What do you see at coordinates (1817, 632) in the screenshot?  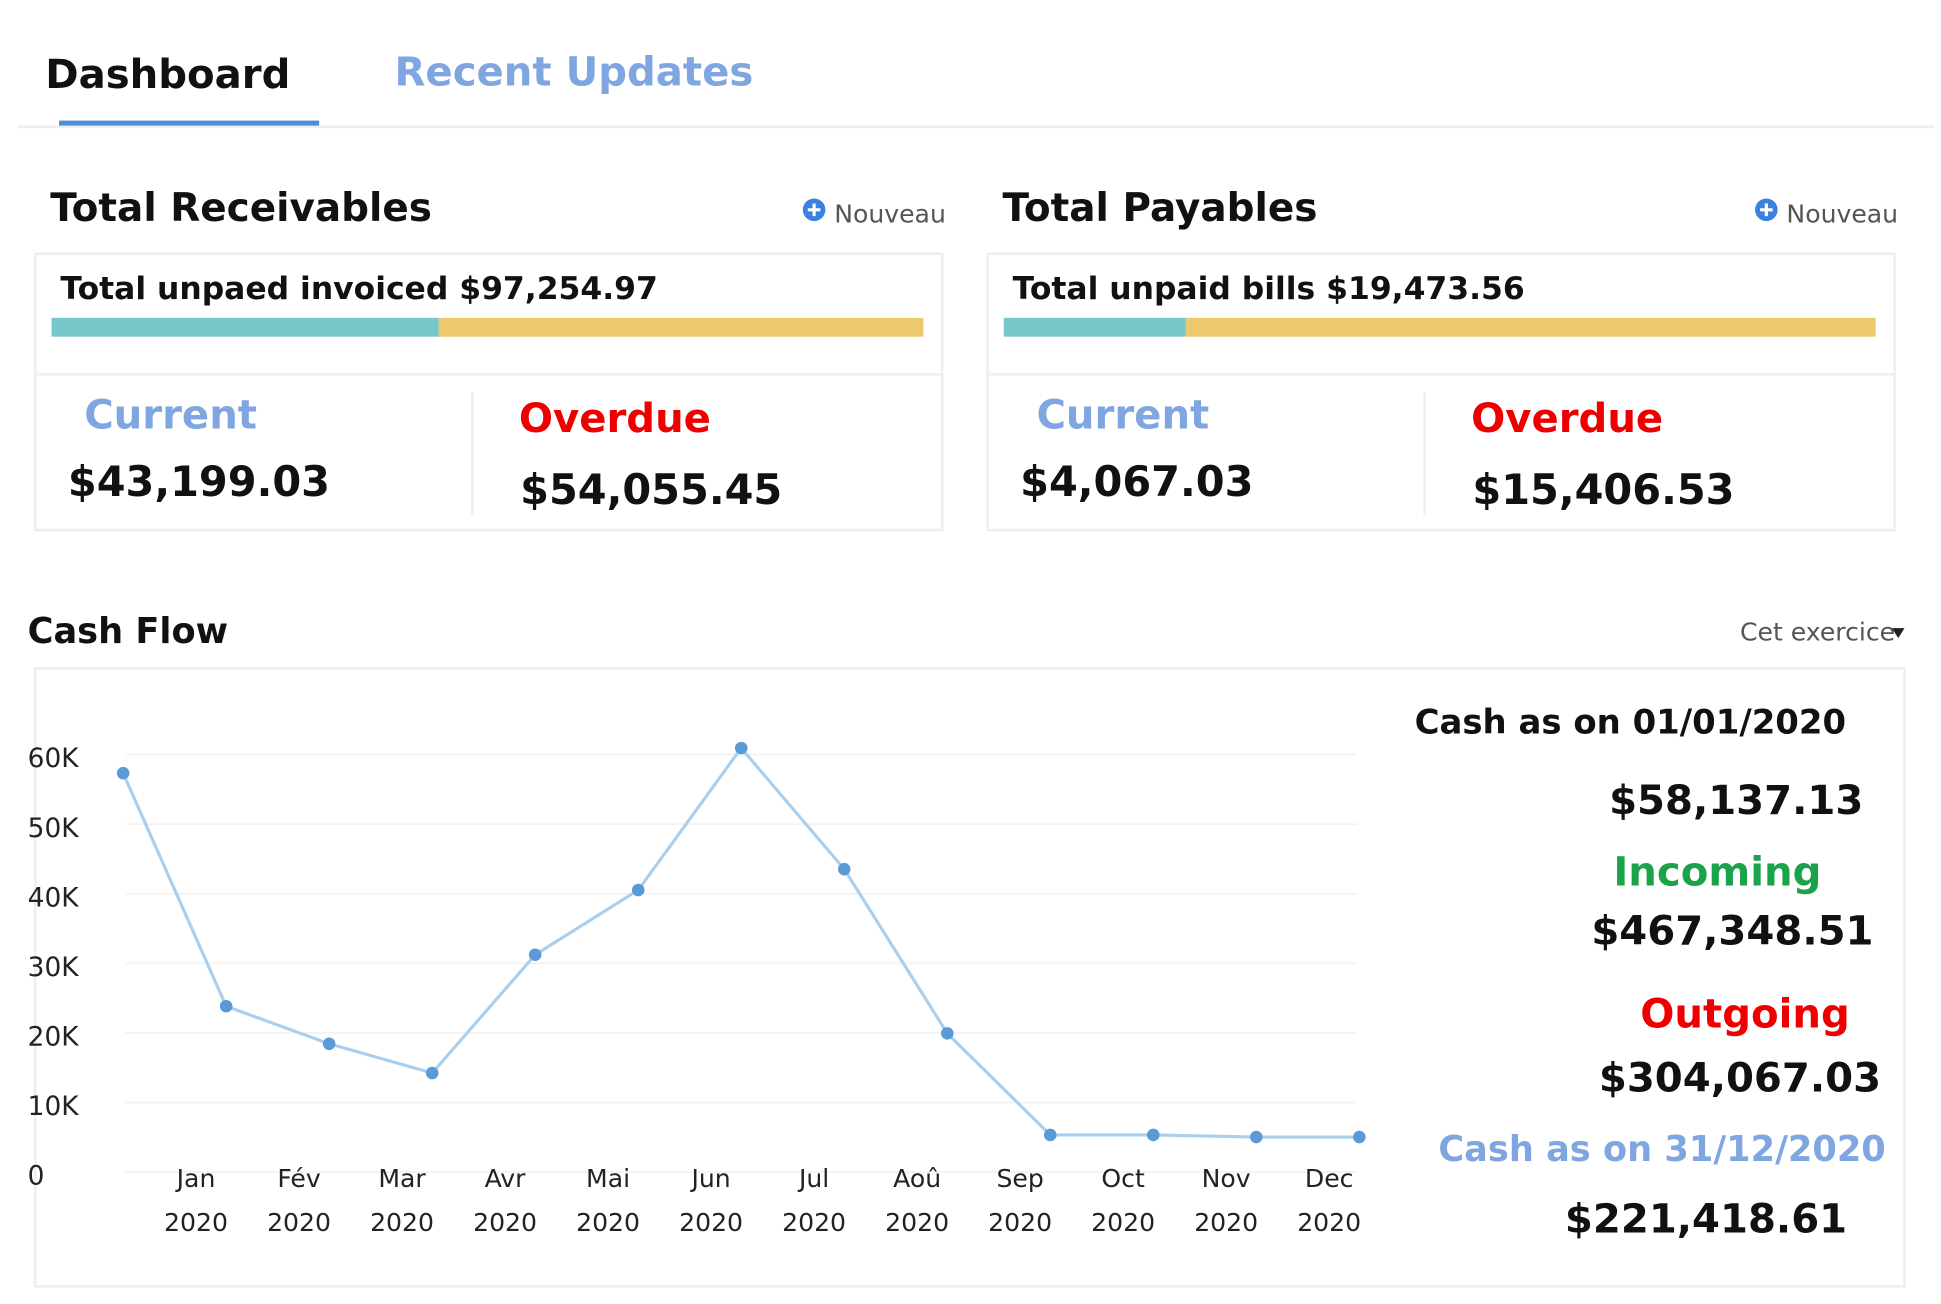 I see `period-selector: Cet exercice` at bounding box center [1817, 632].